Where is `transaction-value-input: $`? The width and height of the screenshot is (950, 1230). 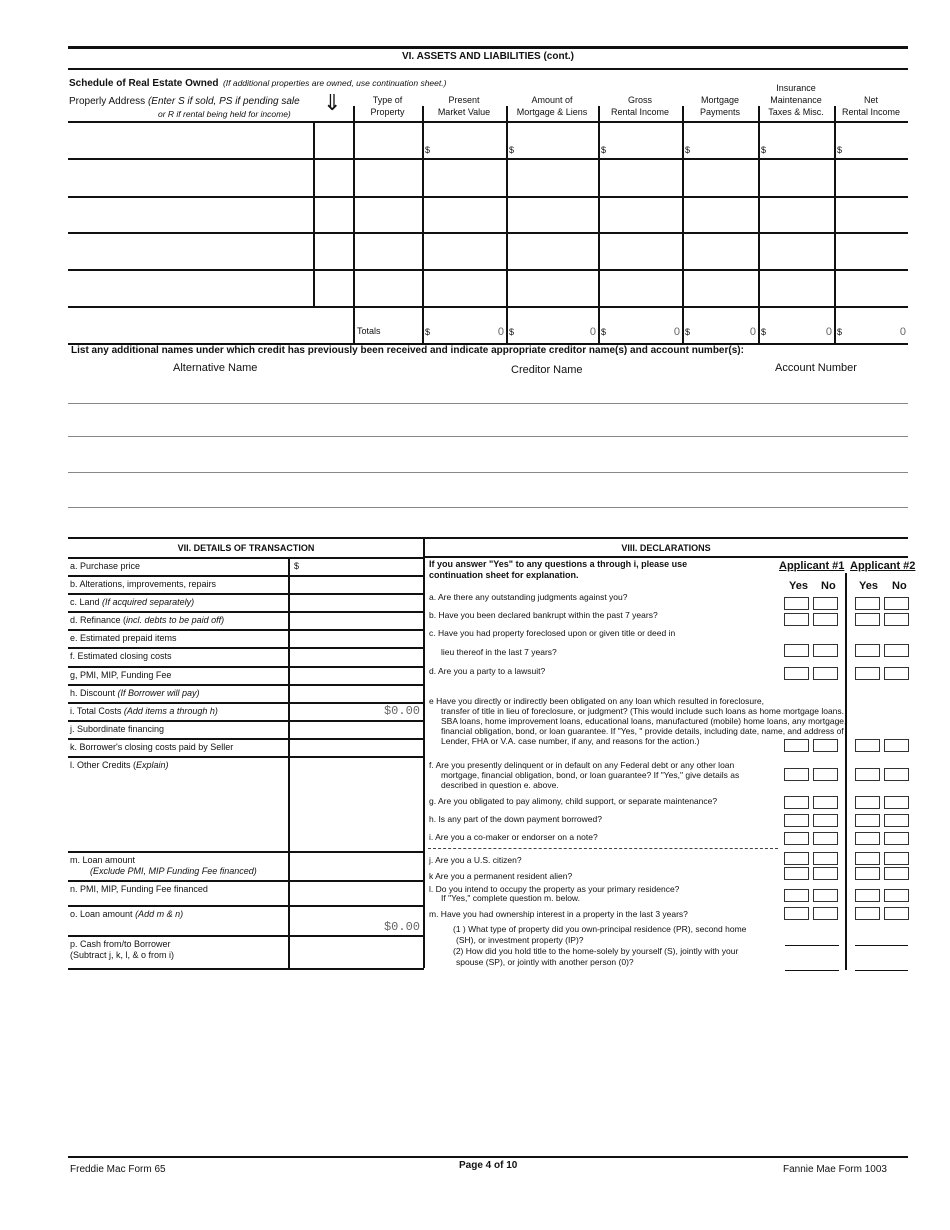 transaction-value-input: $ is located at coordinates (356, 567).